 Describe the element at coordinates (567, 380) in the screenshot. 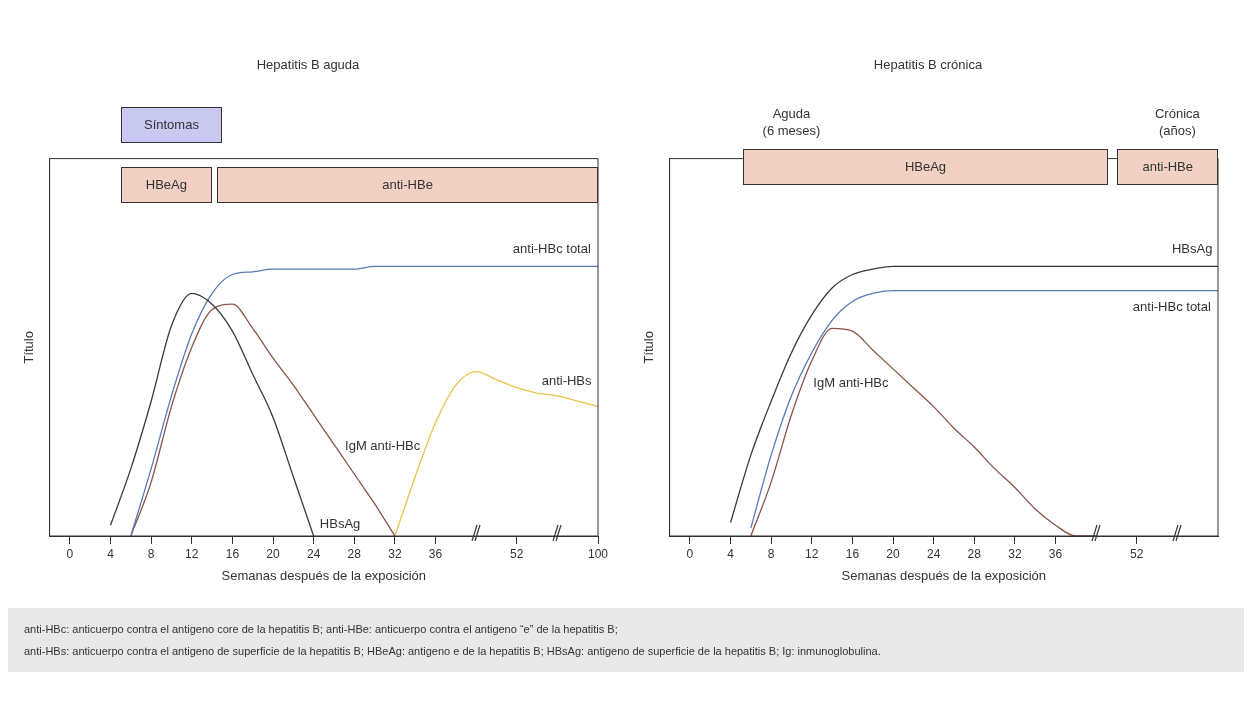

I see `series-label: anti-HBs` at that location.